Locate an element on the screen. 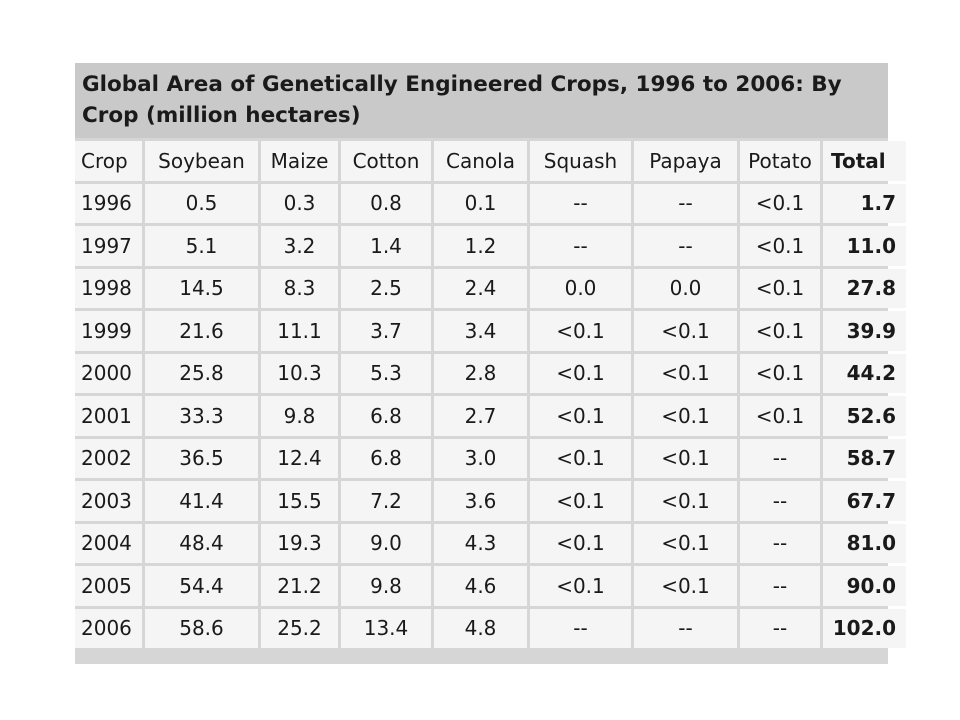  table-row: 2000 25.8 10.3 5.3 2.8 <0.1 <0.1 <0.1 44.2 is located at coordinates (490, 373).